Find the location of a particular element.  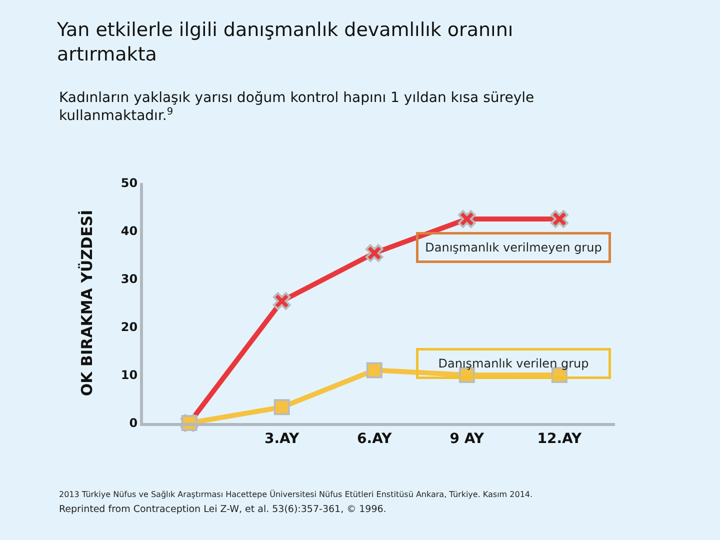

x-tick-label: 9 AY is located at coordinates (467, 438).